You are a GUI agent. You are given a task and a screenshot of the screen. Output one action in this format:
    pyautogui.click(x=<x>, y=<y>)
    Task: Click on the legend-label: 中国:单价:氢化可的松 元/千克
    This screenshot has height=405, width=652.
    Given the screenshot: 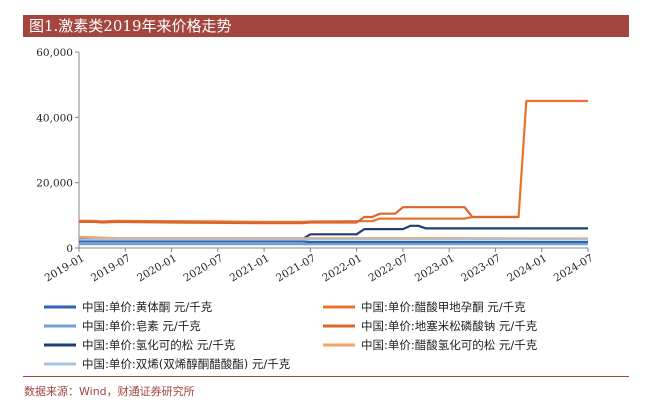 What is the action you would take?
    pyautogui.click(x=159, y=345)
    